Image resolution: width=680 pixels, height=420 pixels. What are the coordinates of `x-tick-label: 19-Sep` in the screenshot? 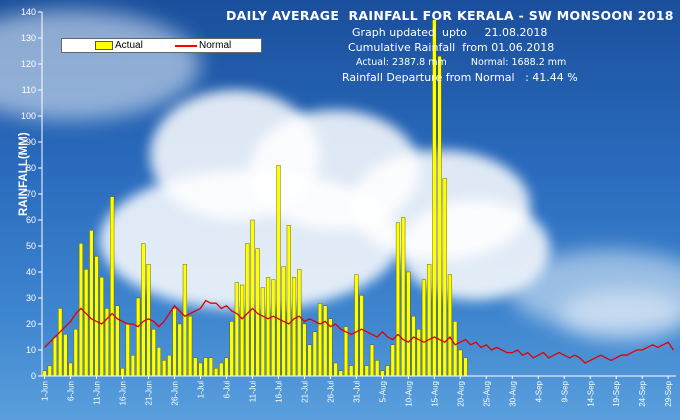 It's located at (616, 393).